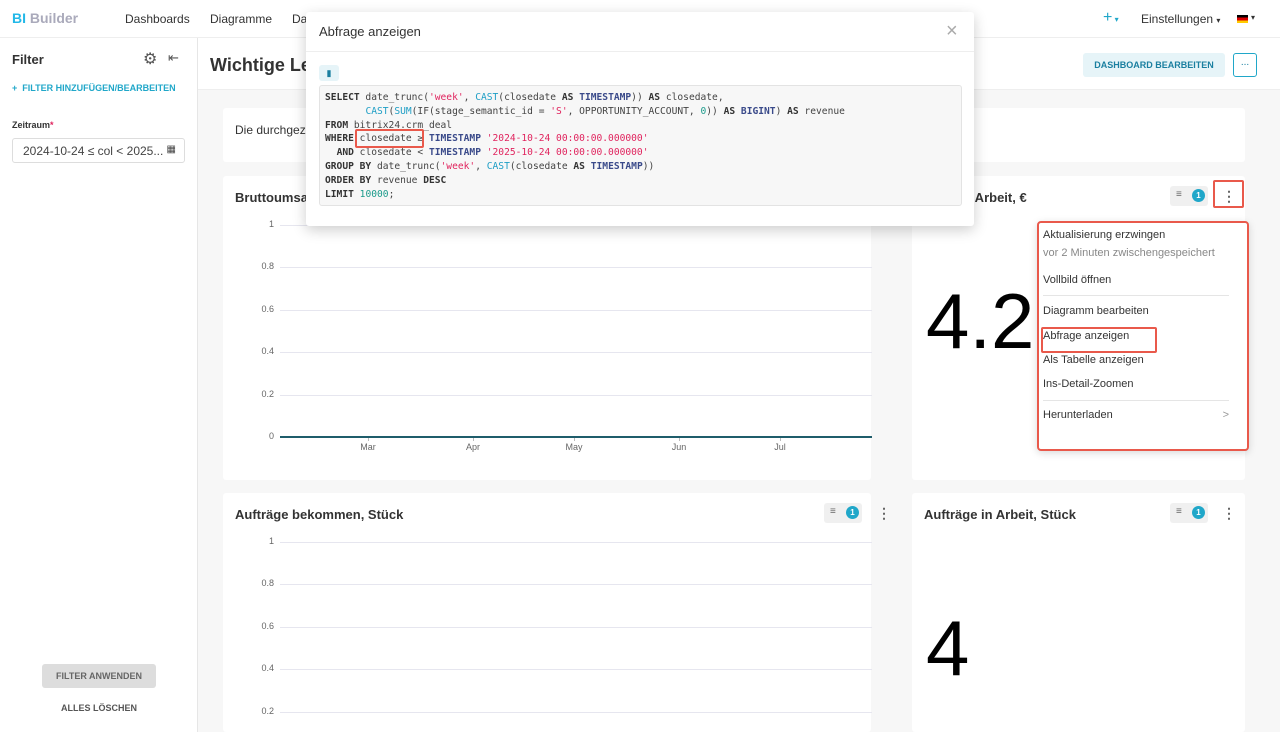 The width and height of the screenshot is (1280, 732). What do you see at coordinates (1111, 17) in the screenshot?
I see `add-new-button: + ▾` at bounding box center [1111, 17].